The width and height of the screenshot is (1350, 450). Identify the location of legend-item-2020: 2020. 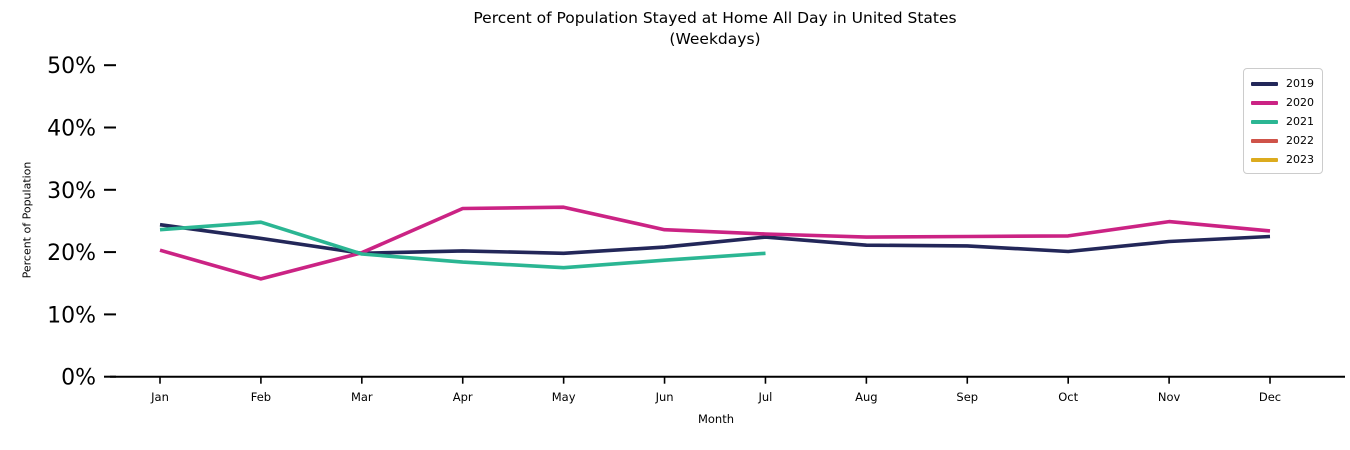
(1283, 102).